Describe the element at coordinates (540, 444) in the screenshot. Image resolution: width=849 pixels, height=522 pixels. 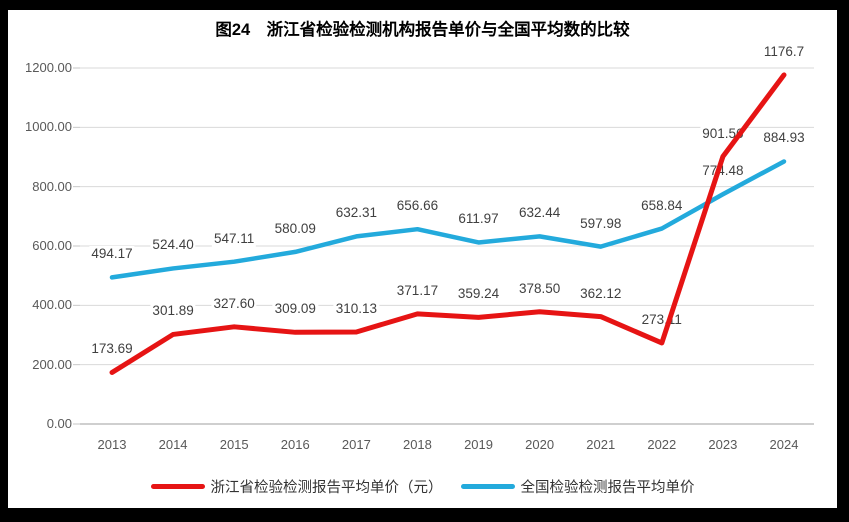
I see `x-axis-tick-label: 2020` at that location.